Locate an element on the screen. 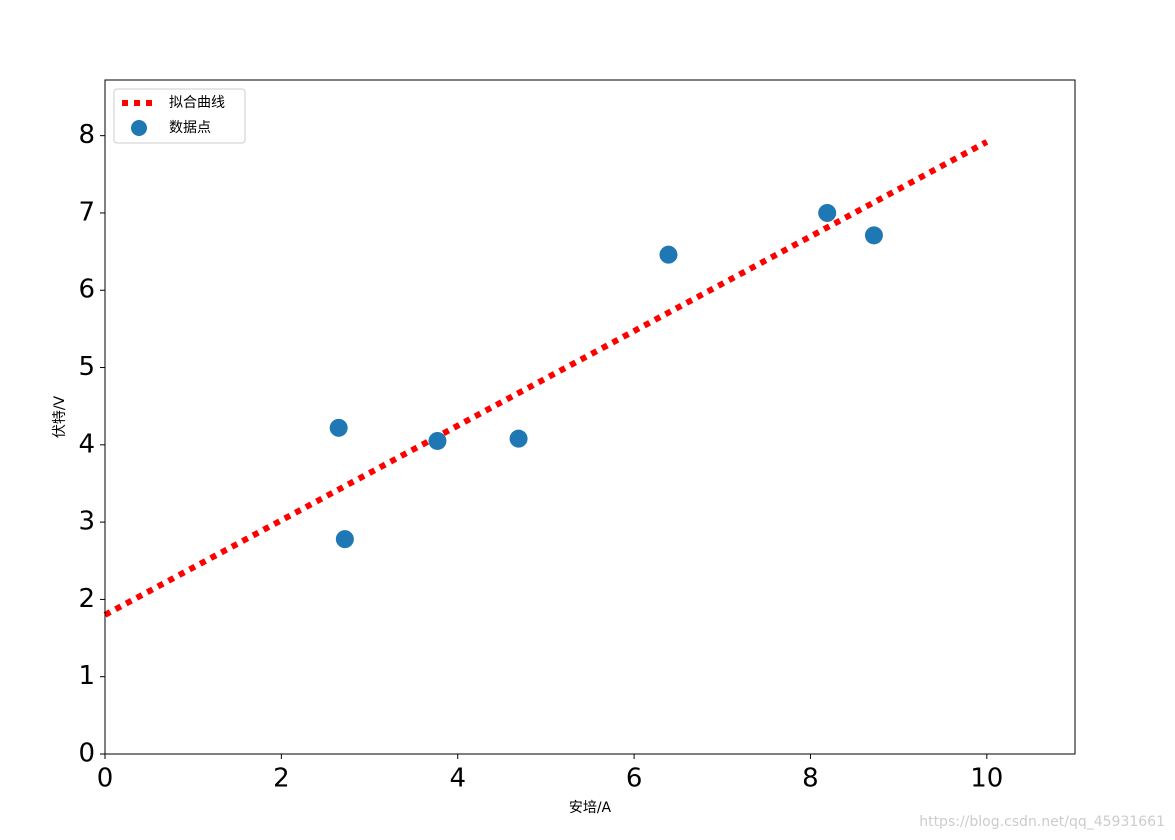 This screenshot has width=1175, height=840. watermark: https://blog.csdn.net/qq_45931661 is located at coordinates (1042, 822).